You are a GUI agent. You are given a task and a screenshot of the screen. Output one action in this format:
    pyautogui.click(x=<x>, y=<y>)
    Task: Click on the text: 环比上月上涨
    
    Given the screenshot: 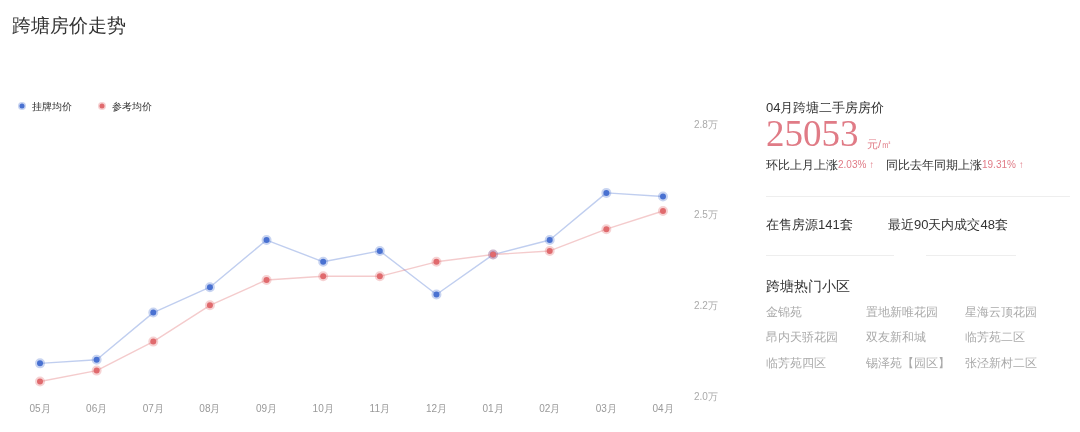 What is the action you would take?
    pyautogui.click(x=802, y=165)
    